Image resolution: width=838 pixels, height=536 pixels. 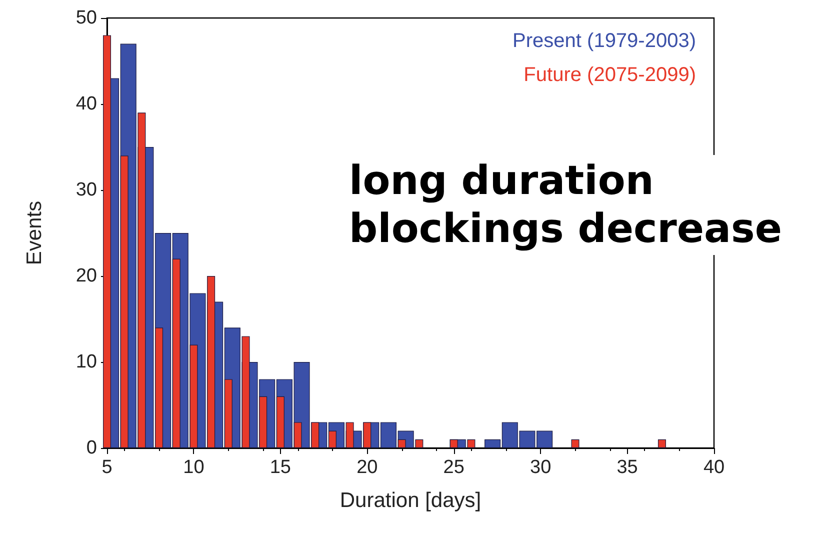 What do you see at coordinates (610, 75) in the screenshot?
I see `text: Future (2075-2099)` at bounding box center [610, 75].